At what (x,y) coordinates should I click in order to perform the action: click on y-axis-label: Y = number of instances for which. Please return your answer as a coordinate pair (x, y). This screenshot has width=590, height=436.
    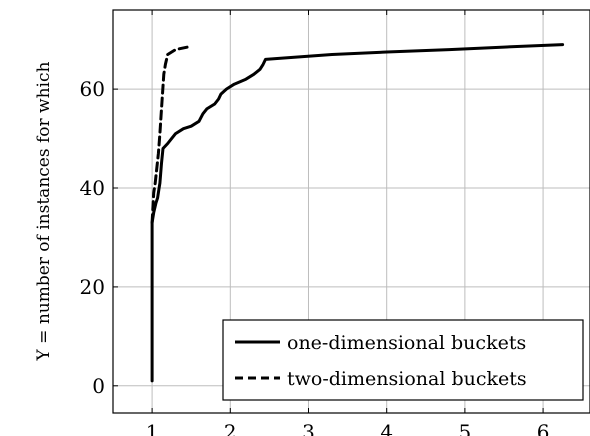
    Looking at the image, I should click on (44, 212).